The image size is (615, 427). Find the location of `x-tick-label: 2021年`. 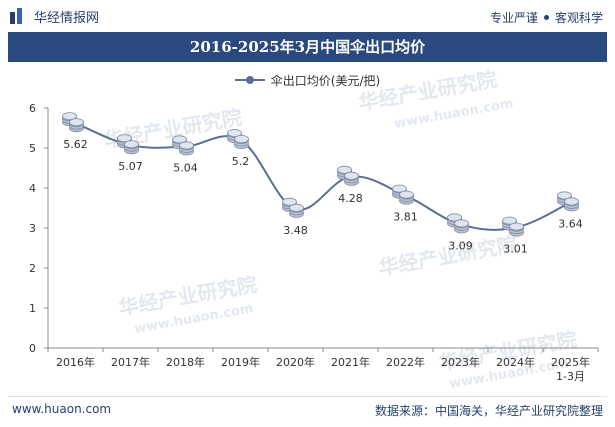

x-tick-label: 2021年 is located at coordinates (350, 362).